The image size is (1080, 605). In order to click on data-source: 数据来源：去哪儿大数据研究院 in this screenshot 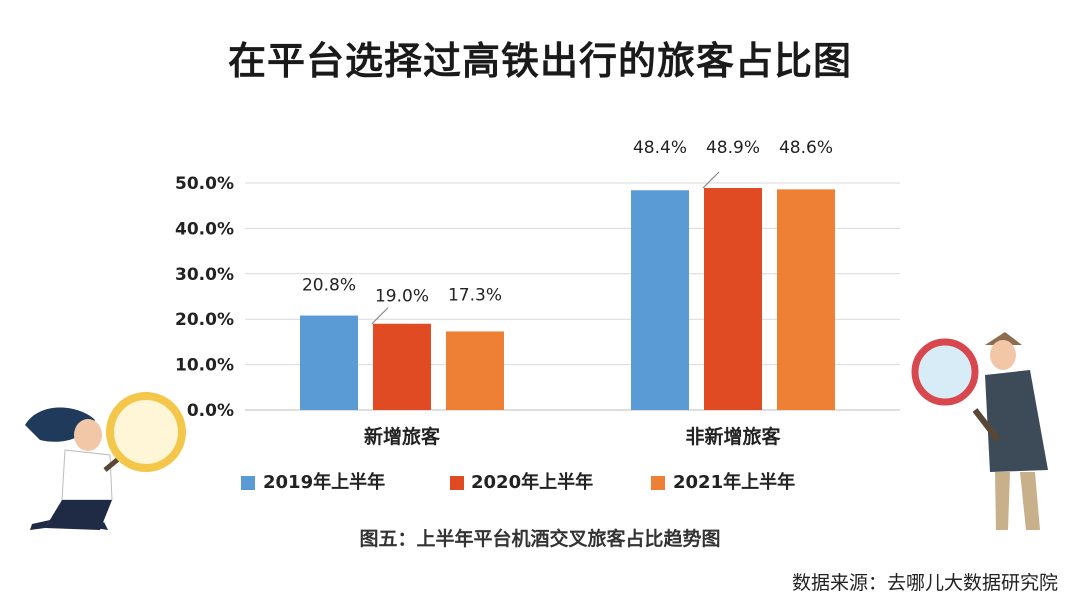, I will do `click(924, 583)`.